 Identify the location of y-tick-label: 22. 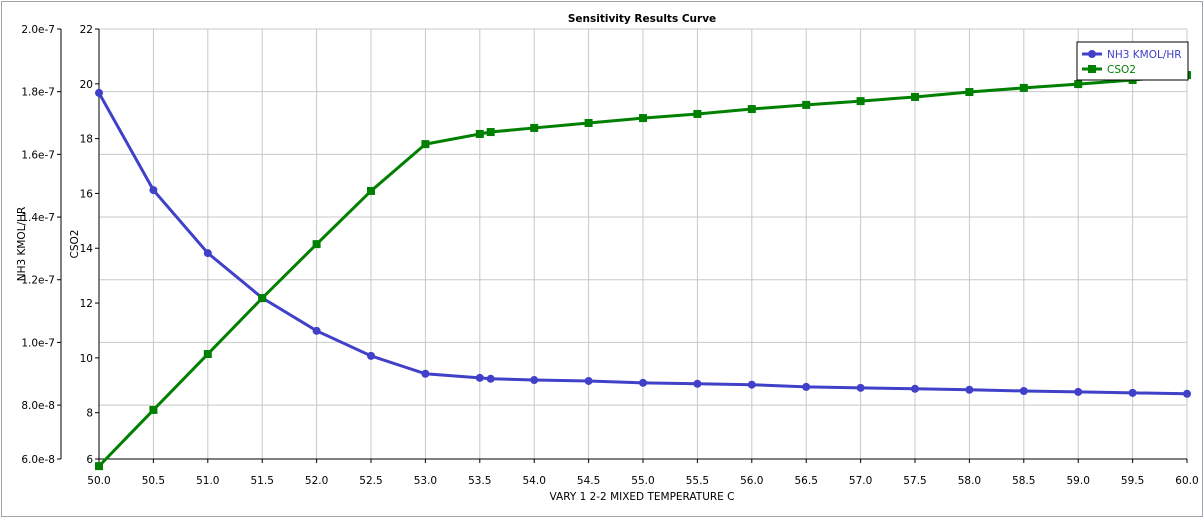
(86, 30).